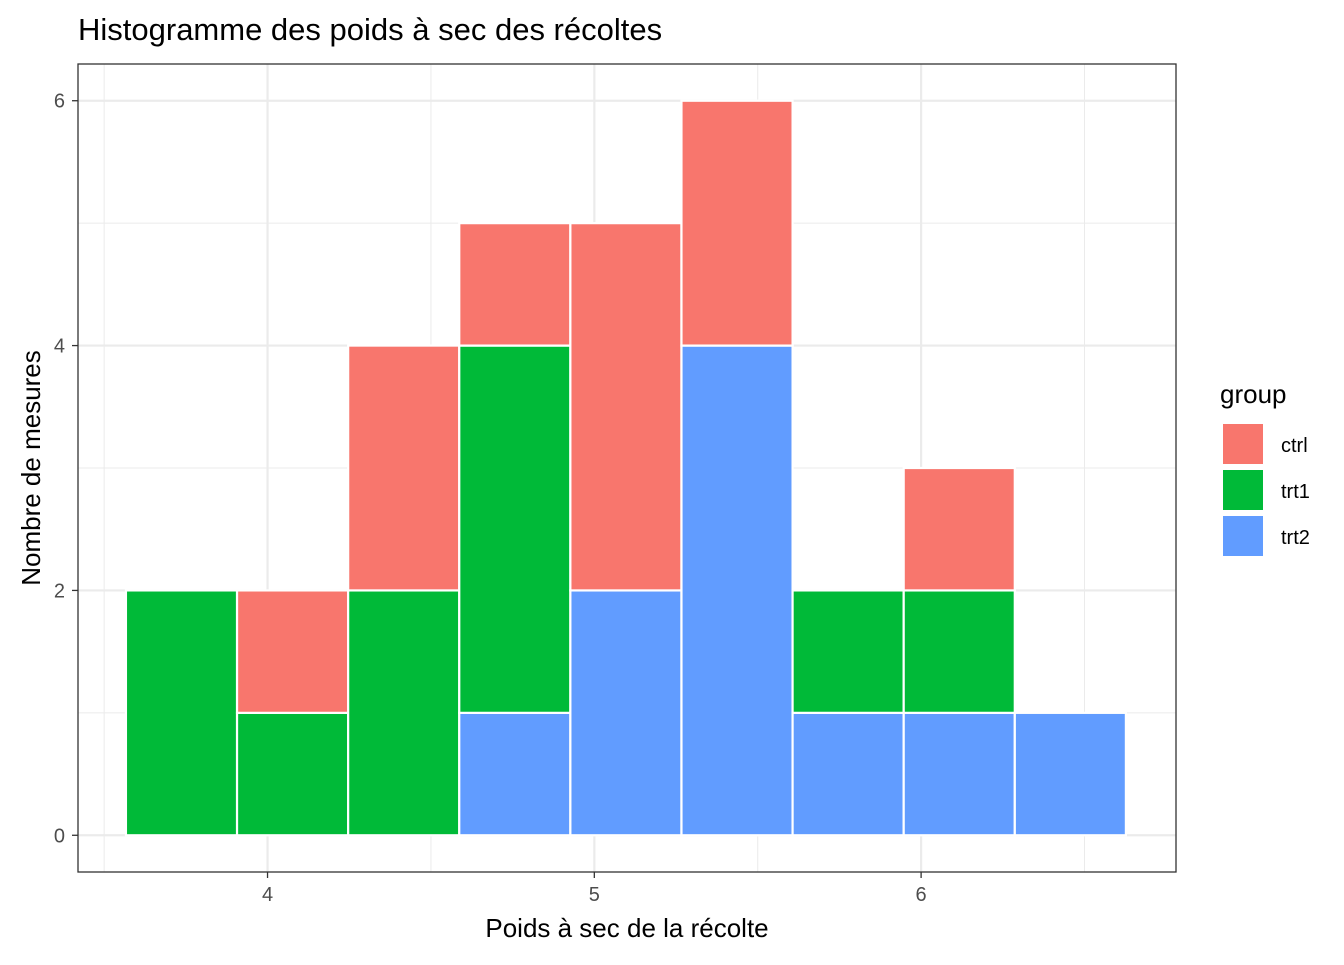 This screenshot has width=1344, height=965. What do you see at coordinates (1253, 394) in the screenshot?
I see `legend-title: group` at bounding box center [1253, 394].